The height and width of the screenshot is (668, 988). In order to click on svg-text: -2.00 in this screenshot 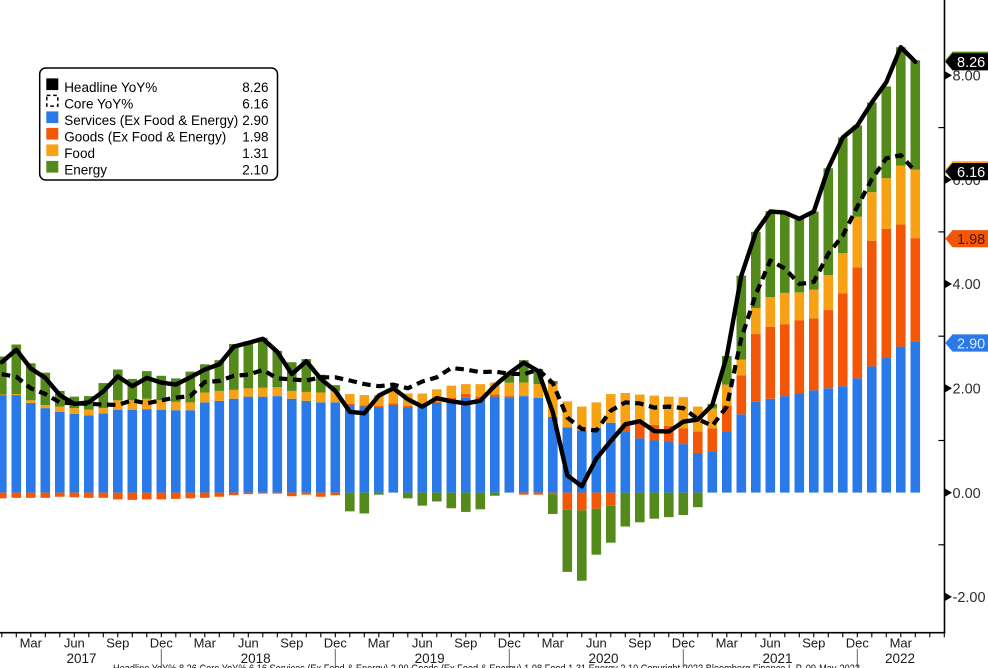, I will do `click(969, 598)`.